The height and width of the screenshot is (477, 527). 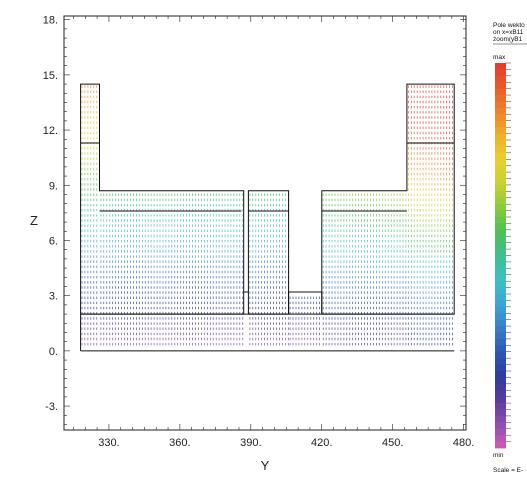 I want to click on x-tick-label: 330., so click(x=108, y=443).